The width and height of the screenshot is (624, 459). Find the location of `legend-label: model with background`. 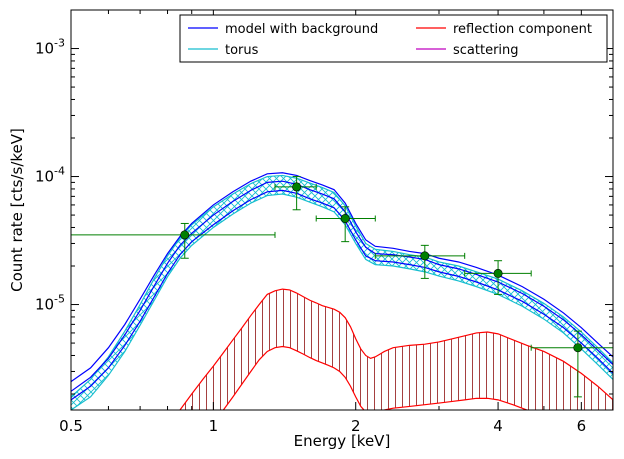

legend-label: model with background is located at coordinates (301, 29).